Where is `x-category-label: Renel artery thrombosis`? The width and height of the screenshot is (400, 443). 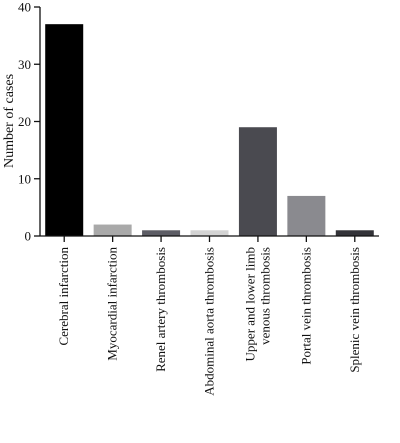
x-category-label: Renel artery thrombosis is located at coordinates (160, 309).